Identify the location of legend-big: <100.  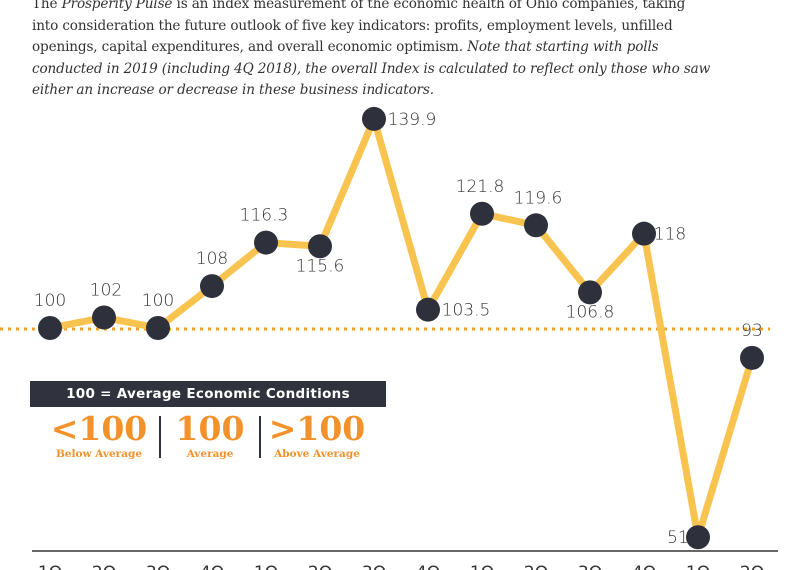
(99, 428).